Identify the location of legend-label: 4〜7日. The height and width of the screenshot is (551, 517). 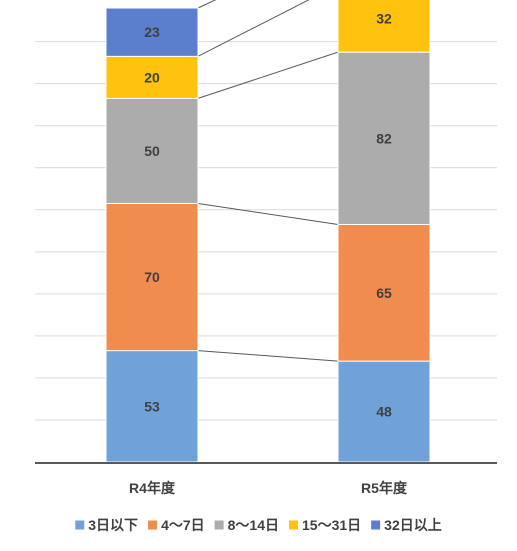
(183, 525).